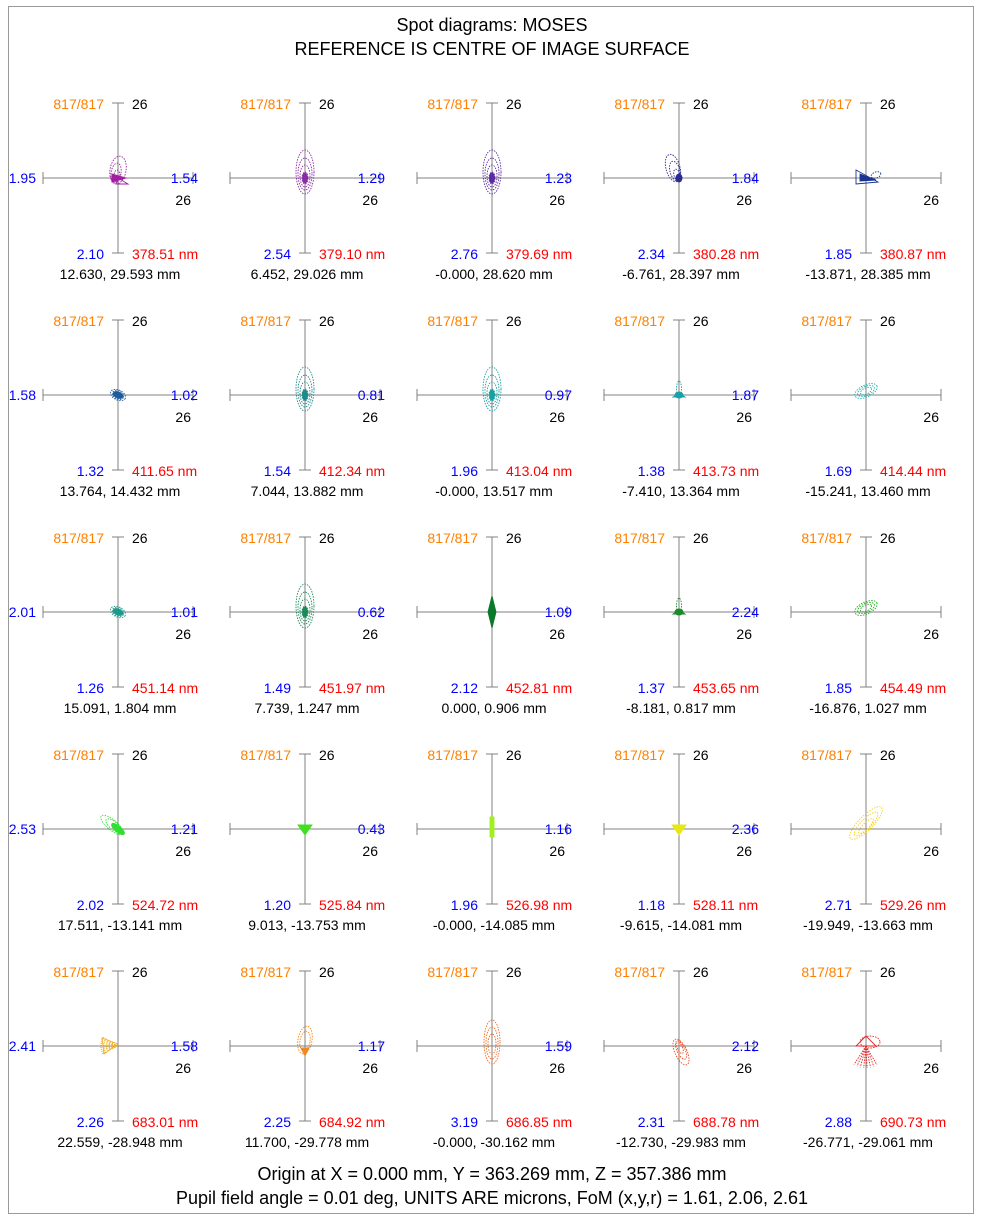  Describe the element at coordinates (90, 254) in the screenshot. I see `bottom-scale-value: 2.10` at that location.